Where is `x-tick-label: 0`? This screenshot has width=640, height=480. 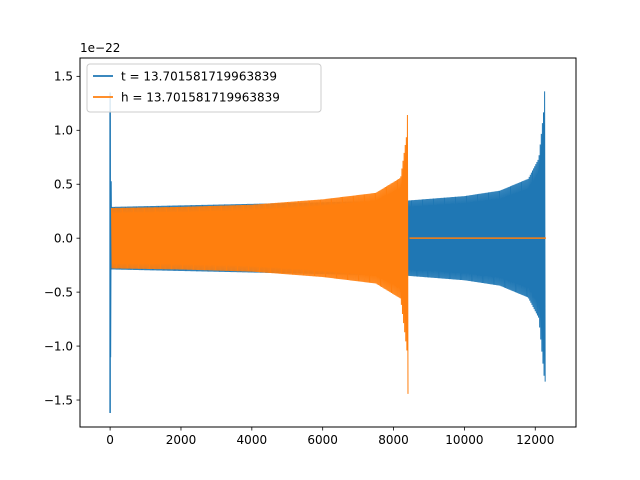 x-tick-label: 0 is located at coordinates (110, 440).